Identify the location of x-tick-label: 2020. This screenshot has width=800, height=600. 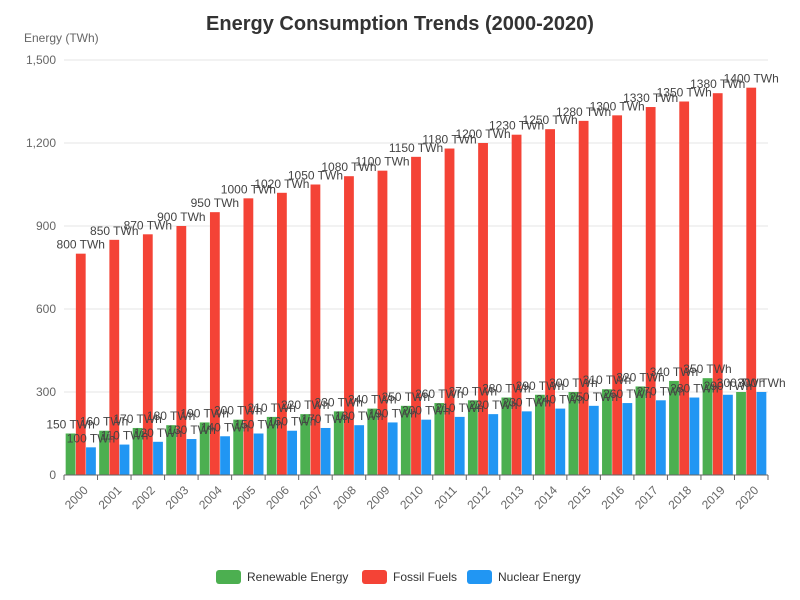
(747, 497).